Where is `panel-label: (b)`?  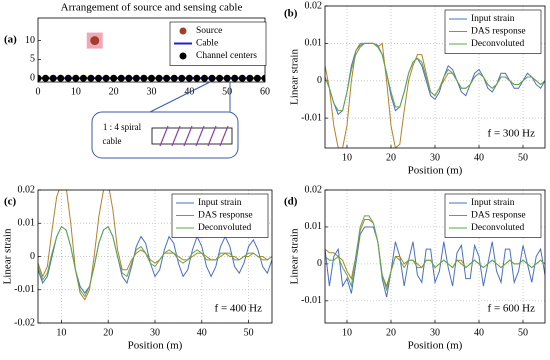
panel-label: (b) is located at coordinates (291, 14).